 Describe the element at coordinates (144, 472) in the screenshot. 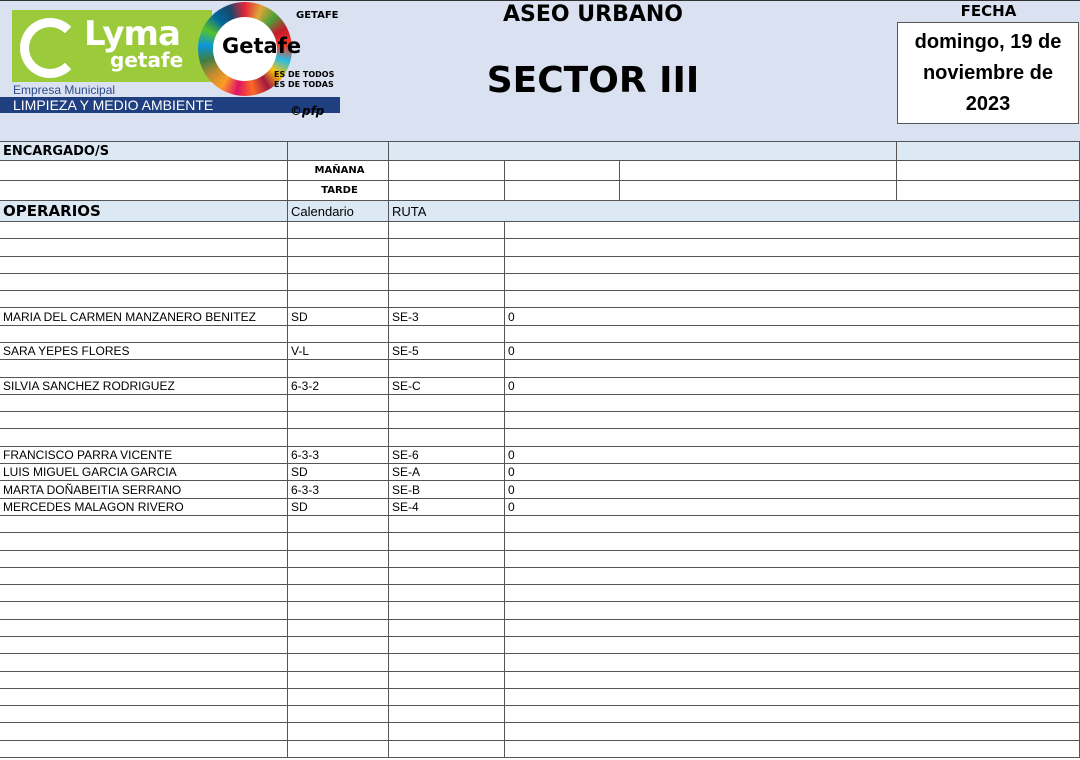

I see `operario-name: LUIS MIGUEL GARCIA GARCIA` at that location.